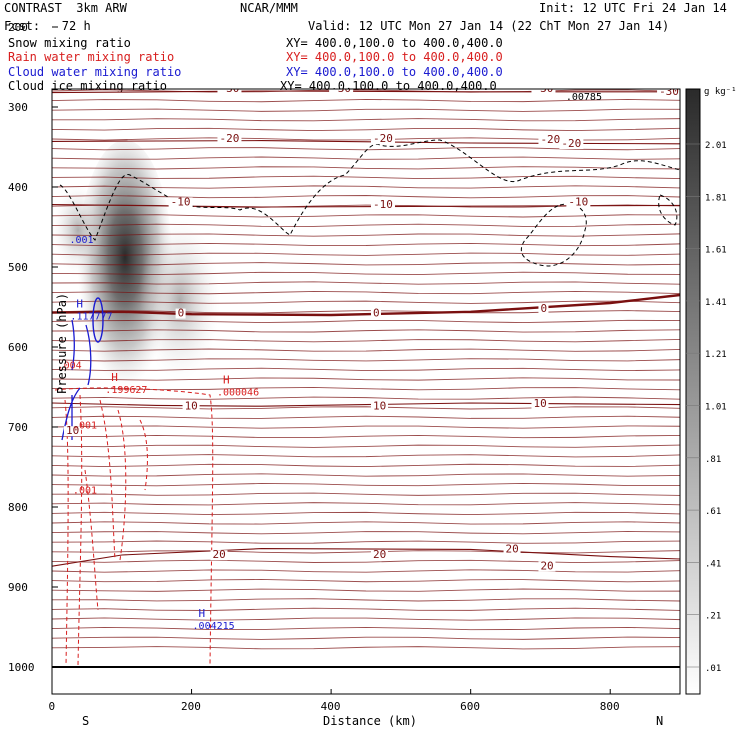  I want to click on ice-contour, so click(553, 235).